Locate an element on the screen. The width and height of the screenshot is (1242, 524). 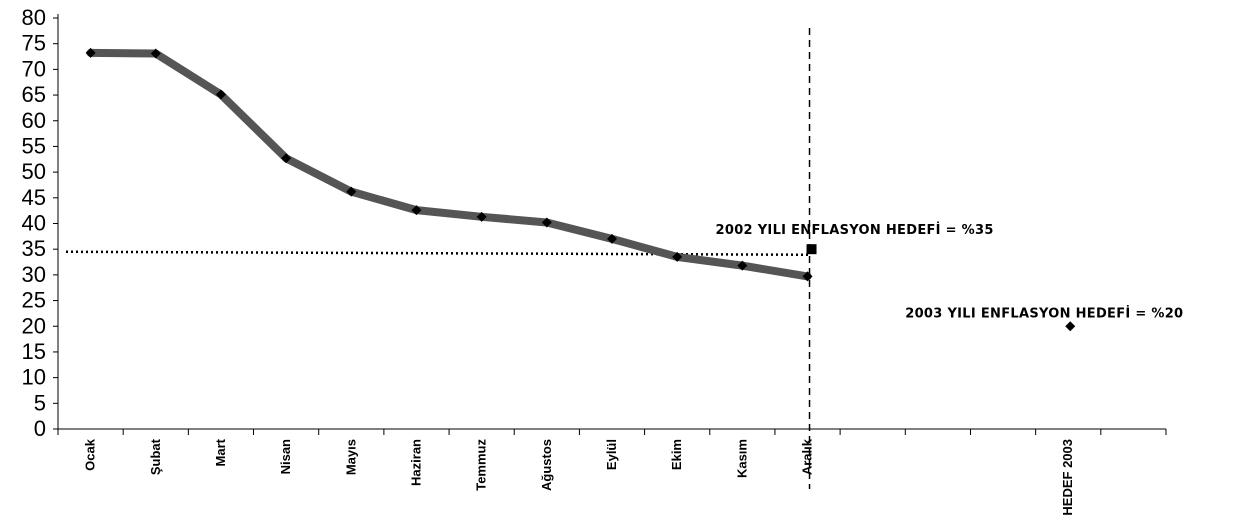
y-tick-label: 70 is located at coordinates (34, 68).